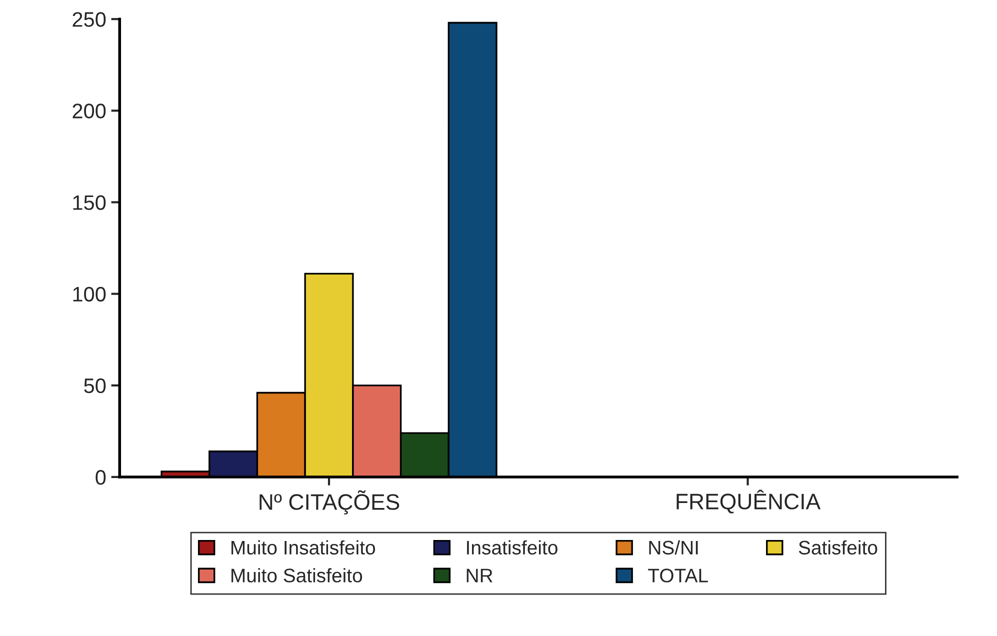  Describe the element at coordinates (838, 547) in the screenshot. I see `legend-label: Satisfeito` at that location.